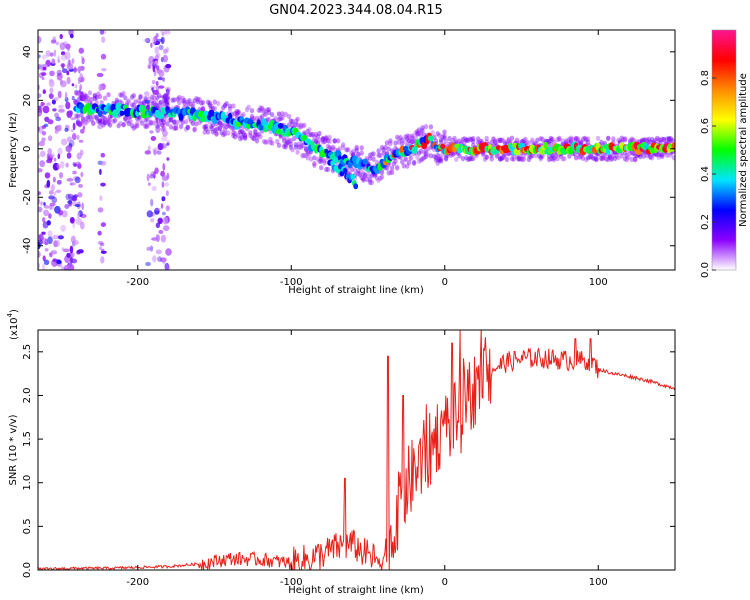 Image resolution: width=750 pixels, height=600 pixels. What do you see at coordinates (546, 145) in the screenshot?
I see `spectrogram-ridge-cell` at bounding box center [546, 145].